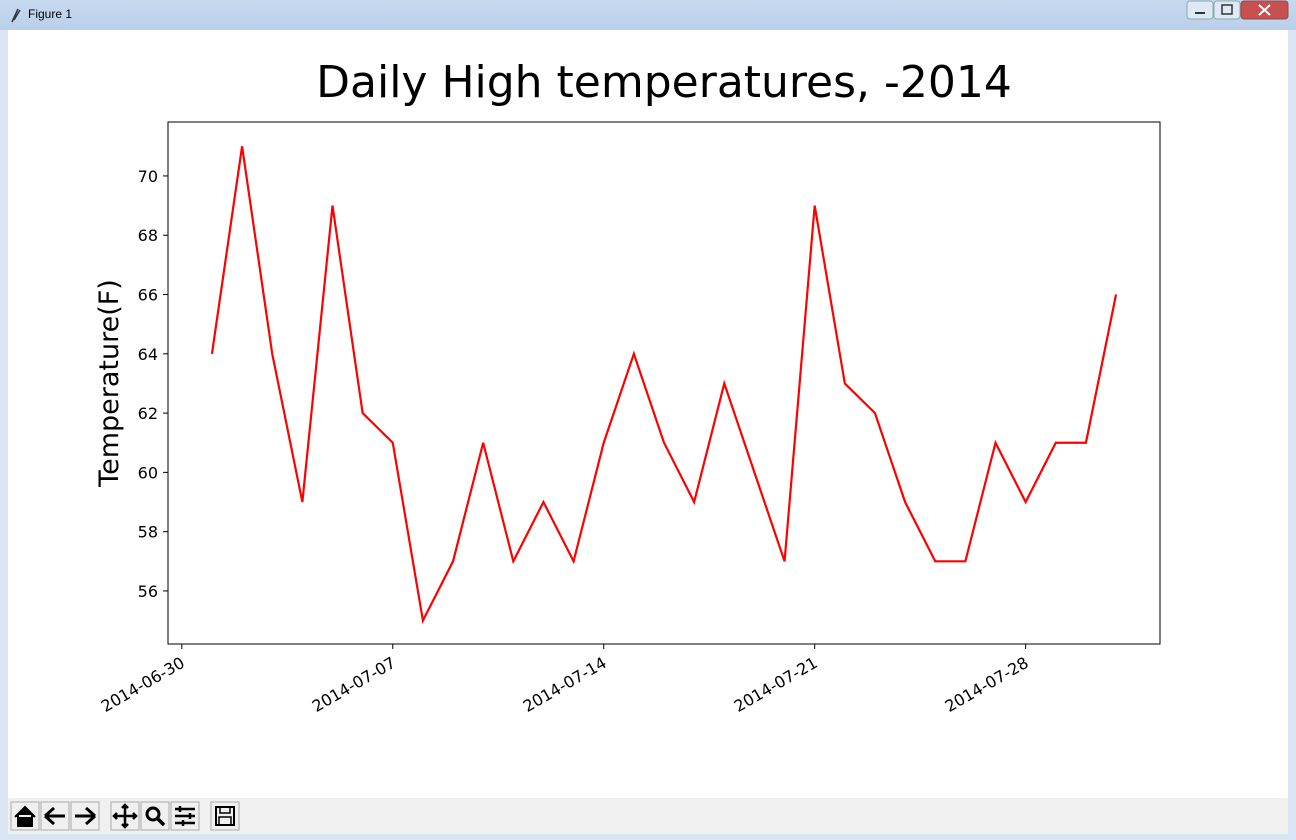  What do you see at coordinates (148, 295) in the screenshot?
I see `y-tick-label: 66` at bounding box center [148, 295].